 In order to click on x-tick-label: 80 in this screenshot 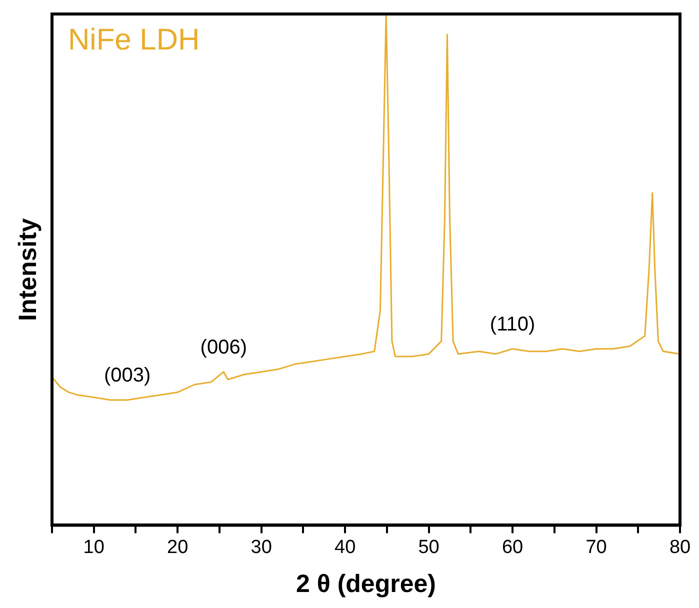, I will do `click(680, 547)`.